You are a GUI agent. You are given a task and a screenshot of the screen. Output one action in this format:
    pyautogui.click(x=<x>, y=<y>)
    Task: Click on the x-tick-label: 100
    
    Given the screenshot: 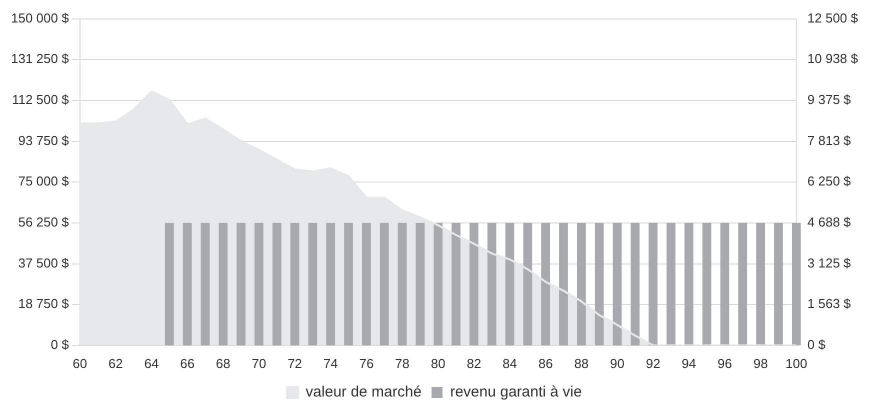 What is the action you would take?
    pyautogui.click(x=797, y=363)
    